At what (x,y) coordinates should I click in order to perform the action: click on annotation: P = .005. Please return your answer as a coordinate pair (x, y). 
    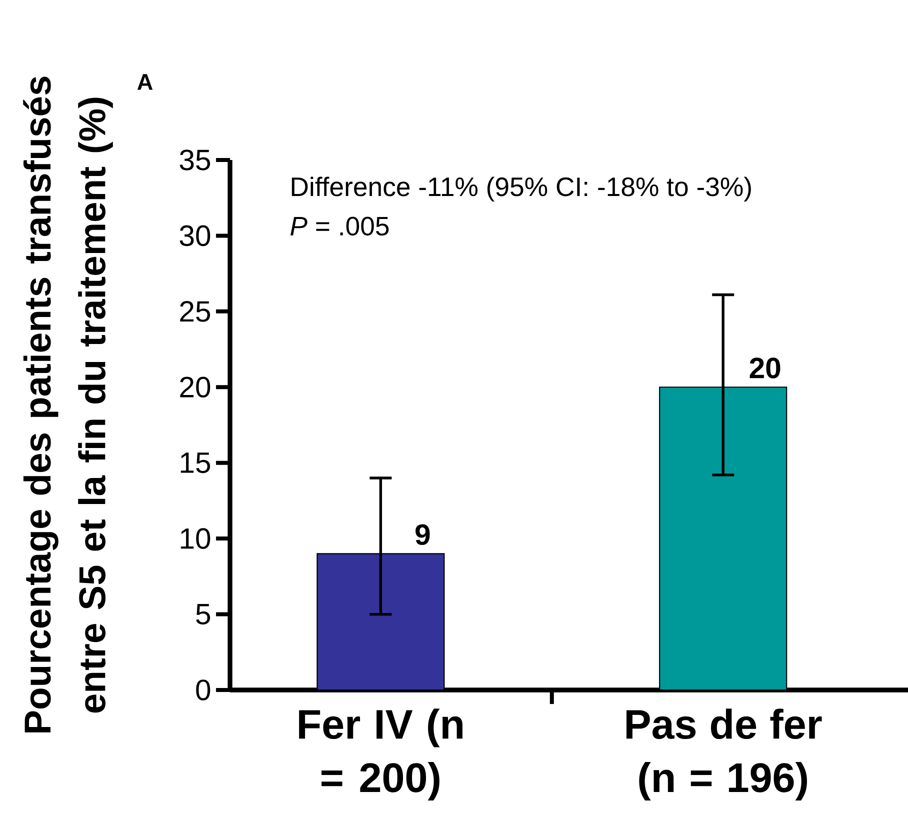
    Looking at the image, I should click on (339, 226).